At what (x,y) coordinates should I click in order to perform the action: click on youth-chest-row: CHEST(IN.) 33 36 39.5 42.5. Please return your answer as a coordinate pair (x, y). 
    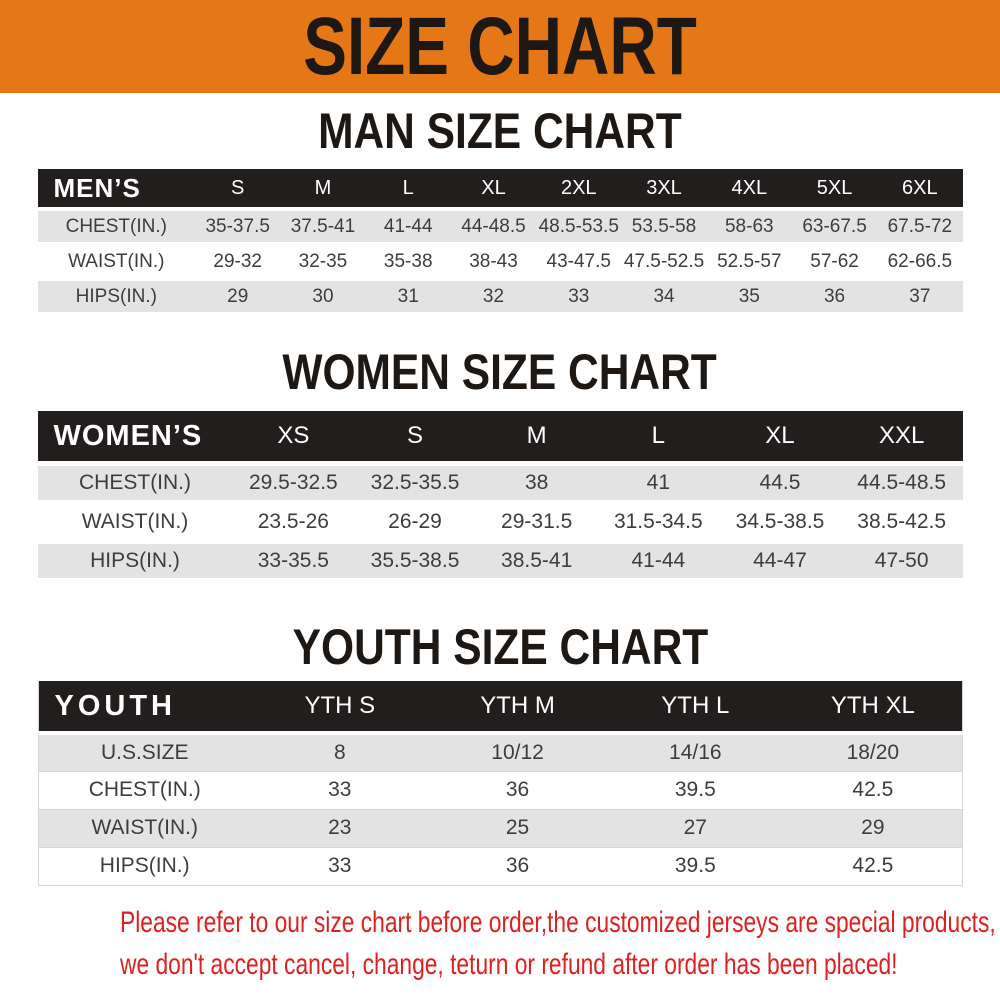
    Looking at the image, I should click on (500, 790).